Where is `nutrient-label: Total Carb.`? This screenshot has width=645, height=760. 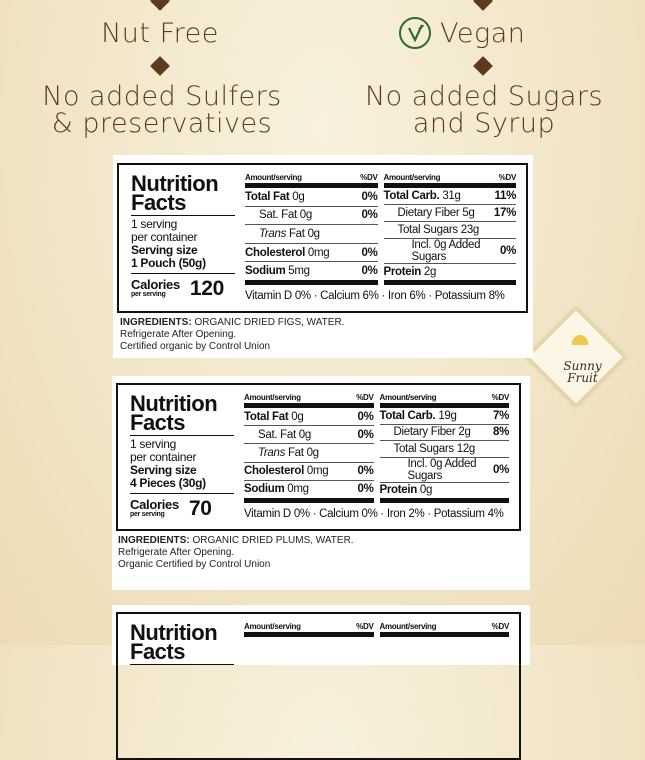 nutrient-label: Total Carb. is located at coordinates (407, 415).